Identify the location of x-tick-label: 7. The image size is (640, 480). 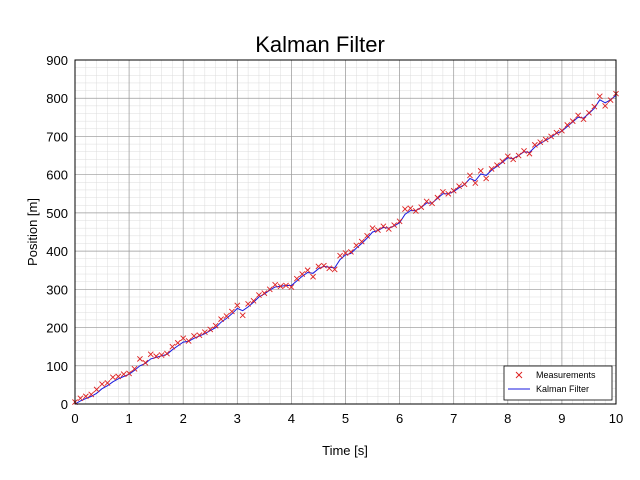
(453, 418).